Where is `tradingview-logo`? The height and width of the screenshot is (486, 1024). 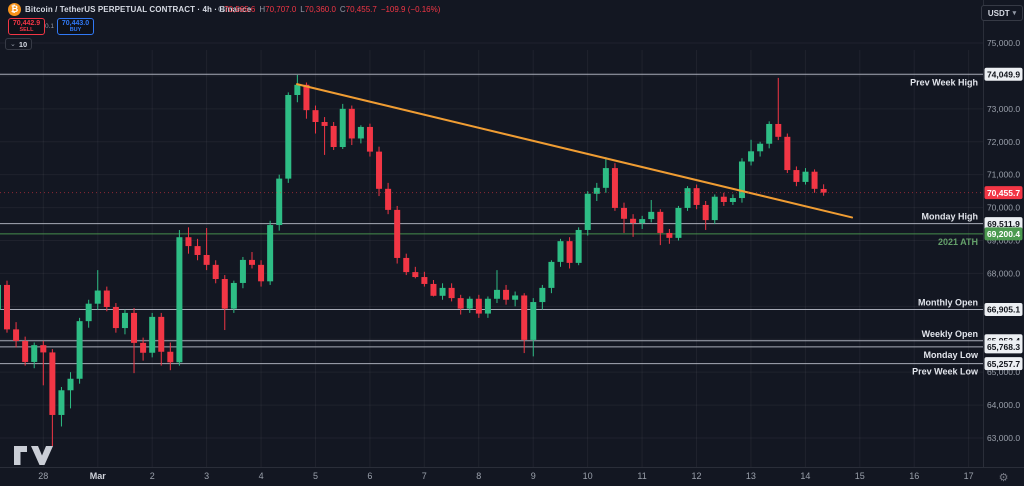
tradingview-logo is located at coordinates (33, 455).